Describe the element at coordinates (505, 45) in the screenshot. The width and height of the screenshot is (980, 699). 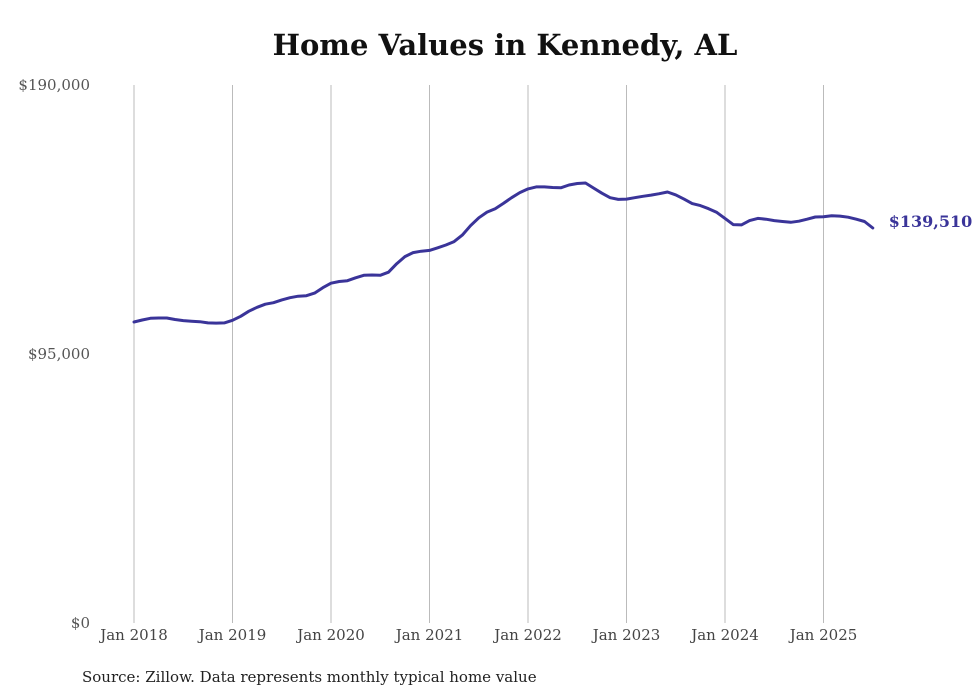
I see `chart-title: Home Values in Kennedy, AL` at that location.